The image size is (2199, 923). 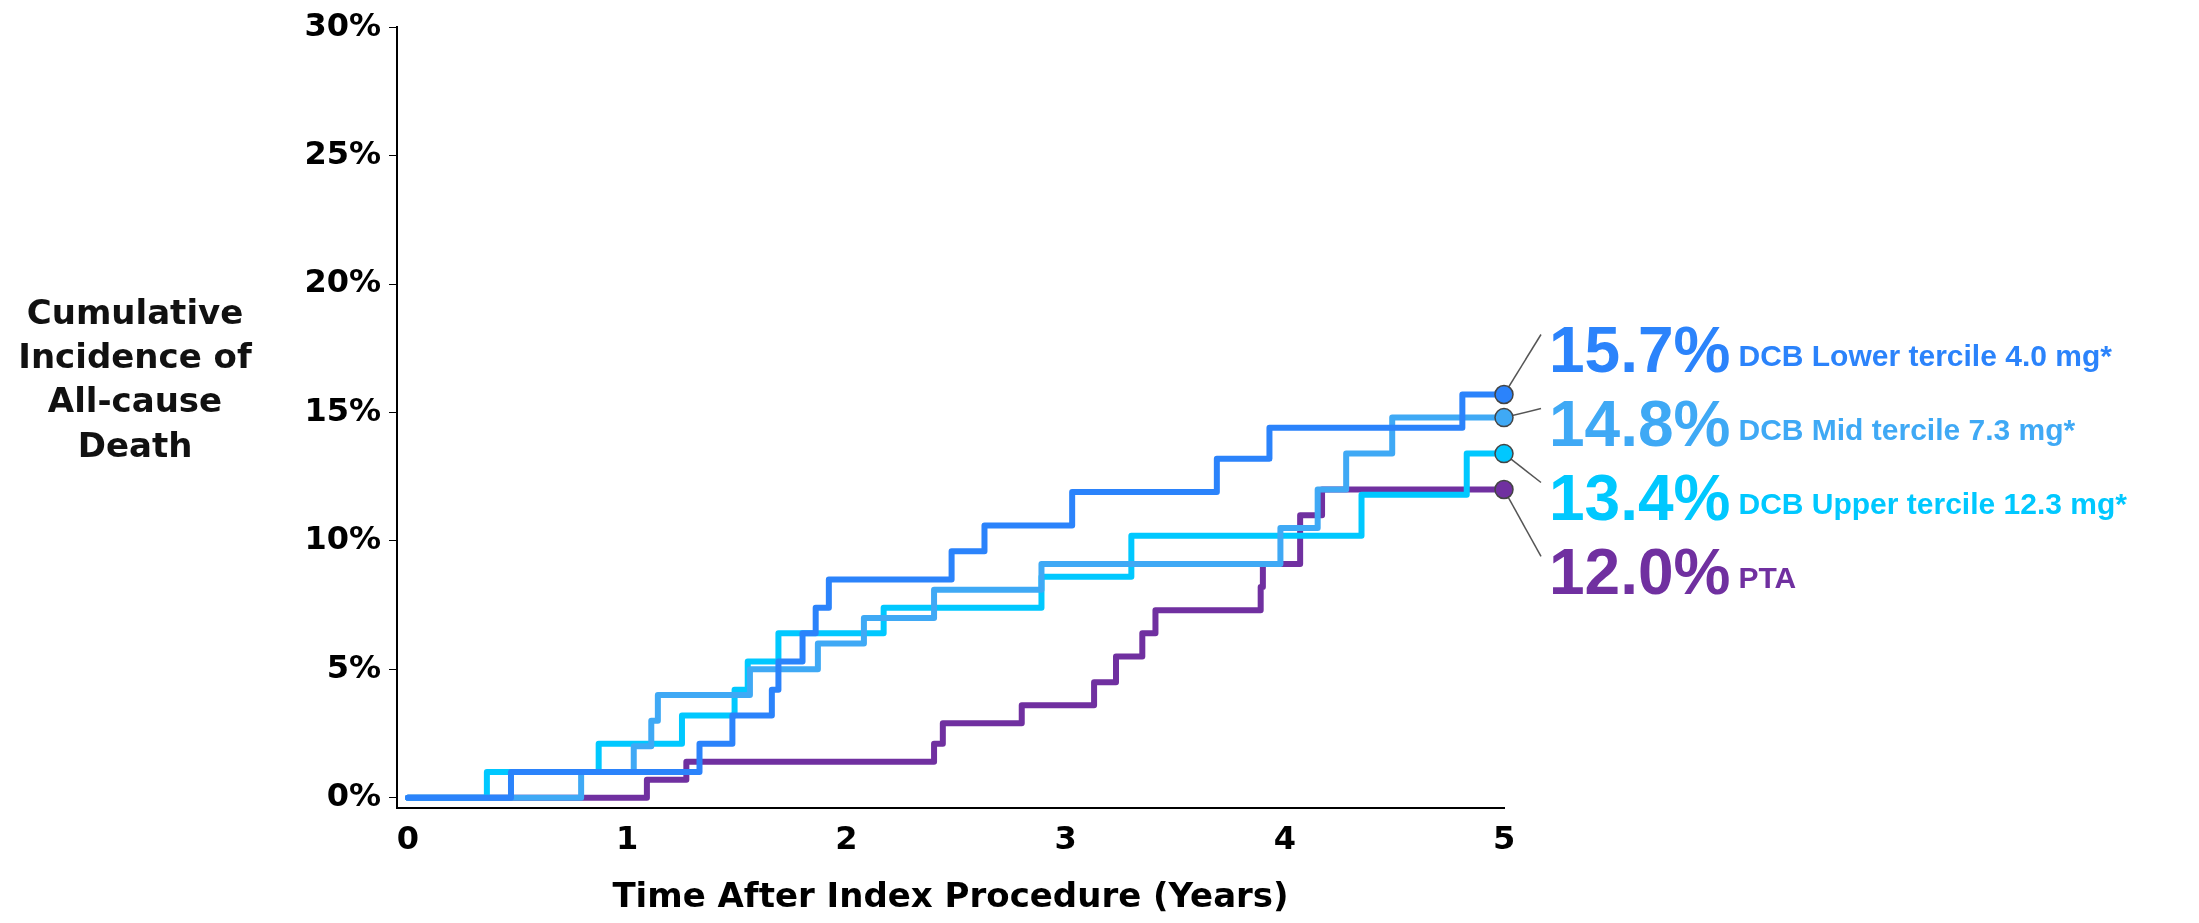 I want to click on text: 15.7%, so click(x=1640, y=350).